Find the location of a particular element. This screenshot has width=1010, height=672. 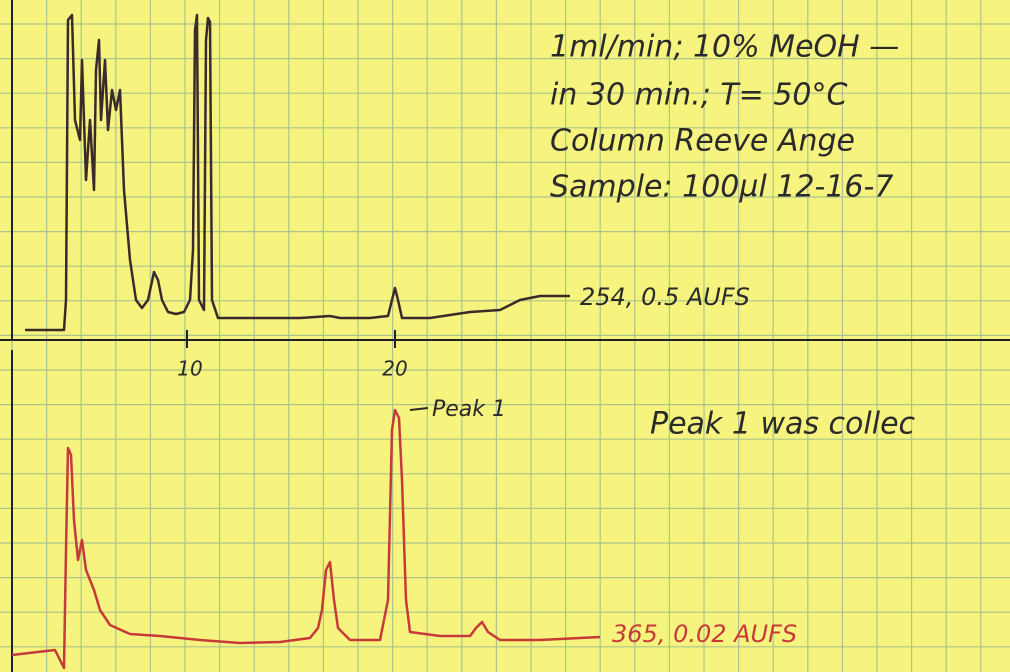

annotation-leader is located at coordinates (419, 409).